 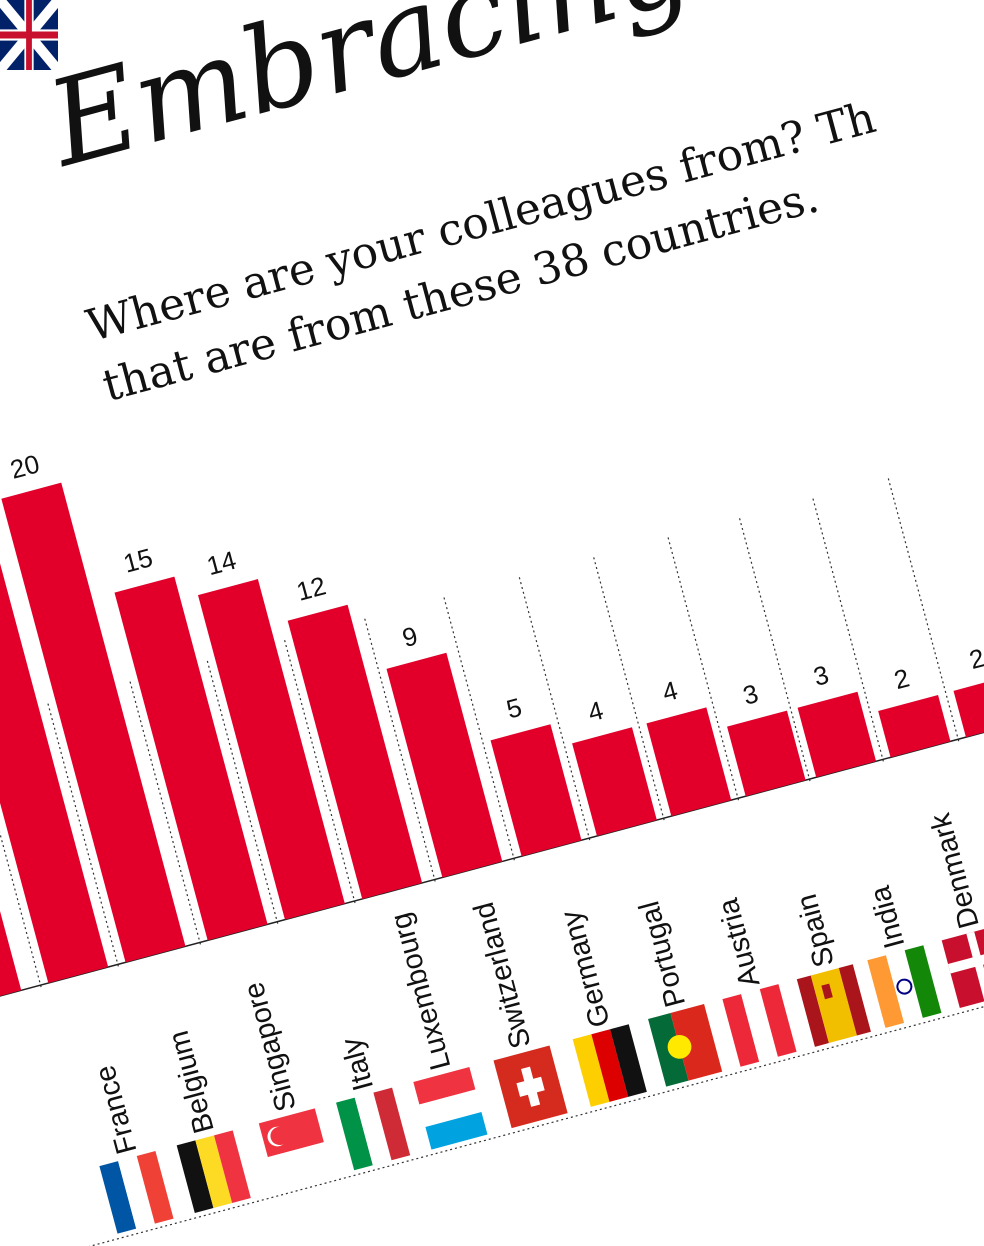 What do you see at coordinates (689, 762) in the screenshot?
I see `bar-austria` at bounding box center [689, 762].